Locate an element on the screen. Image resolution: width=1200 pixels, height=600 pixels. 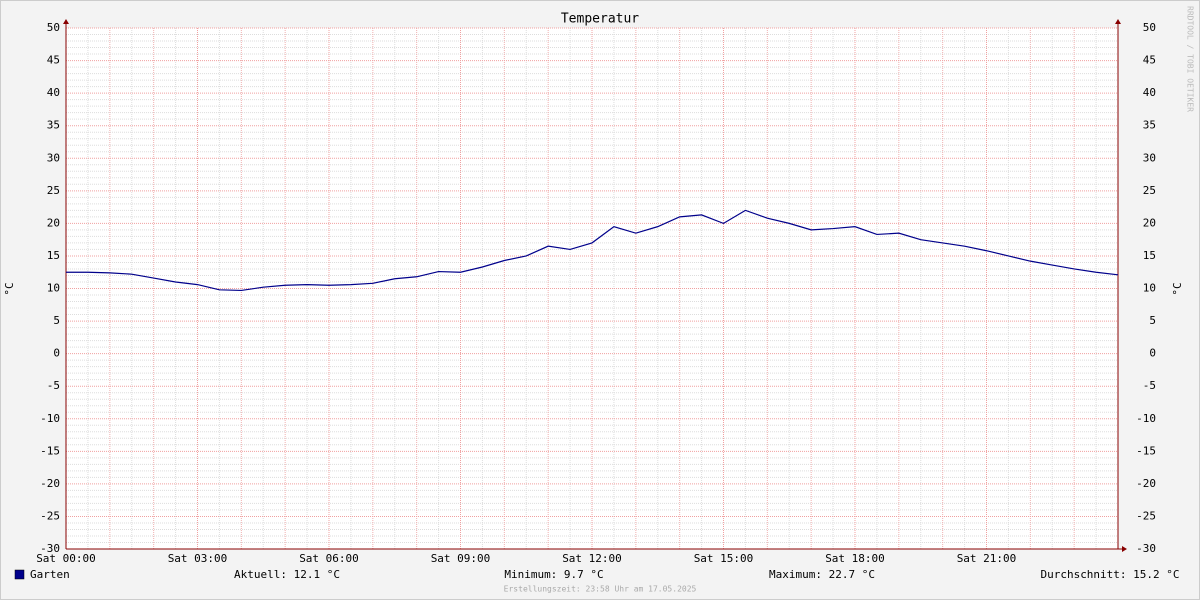
y-tick-label: -20 is located at coordinates (50, 483).